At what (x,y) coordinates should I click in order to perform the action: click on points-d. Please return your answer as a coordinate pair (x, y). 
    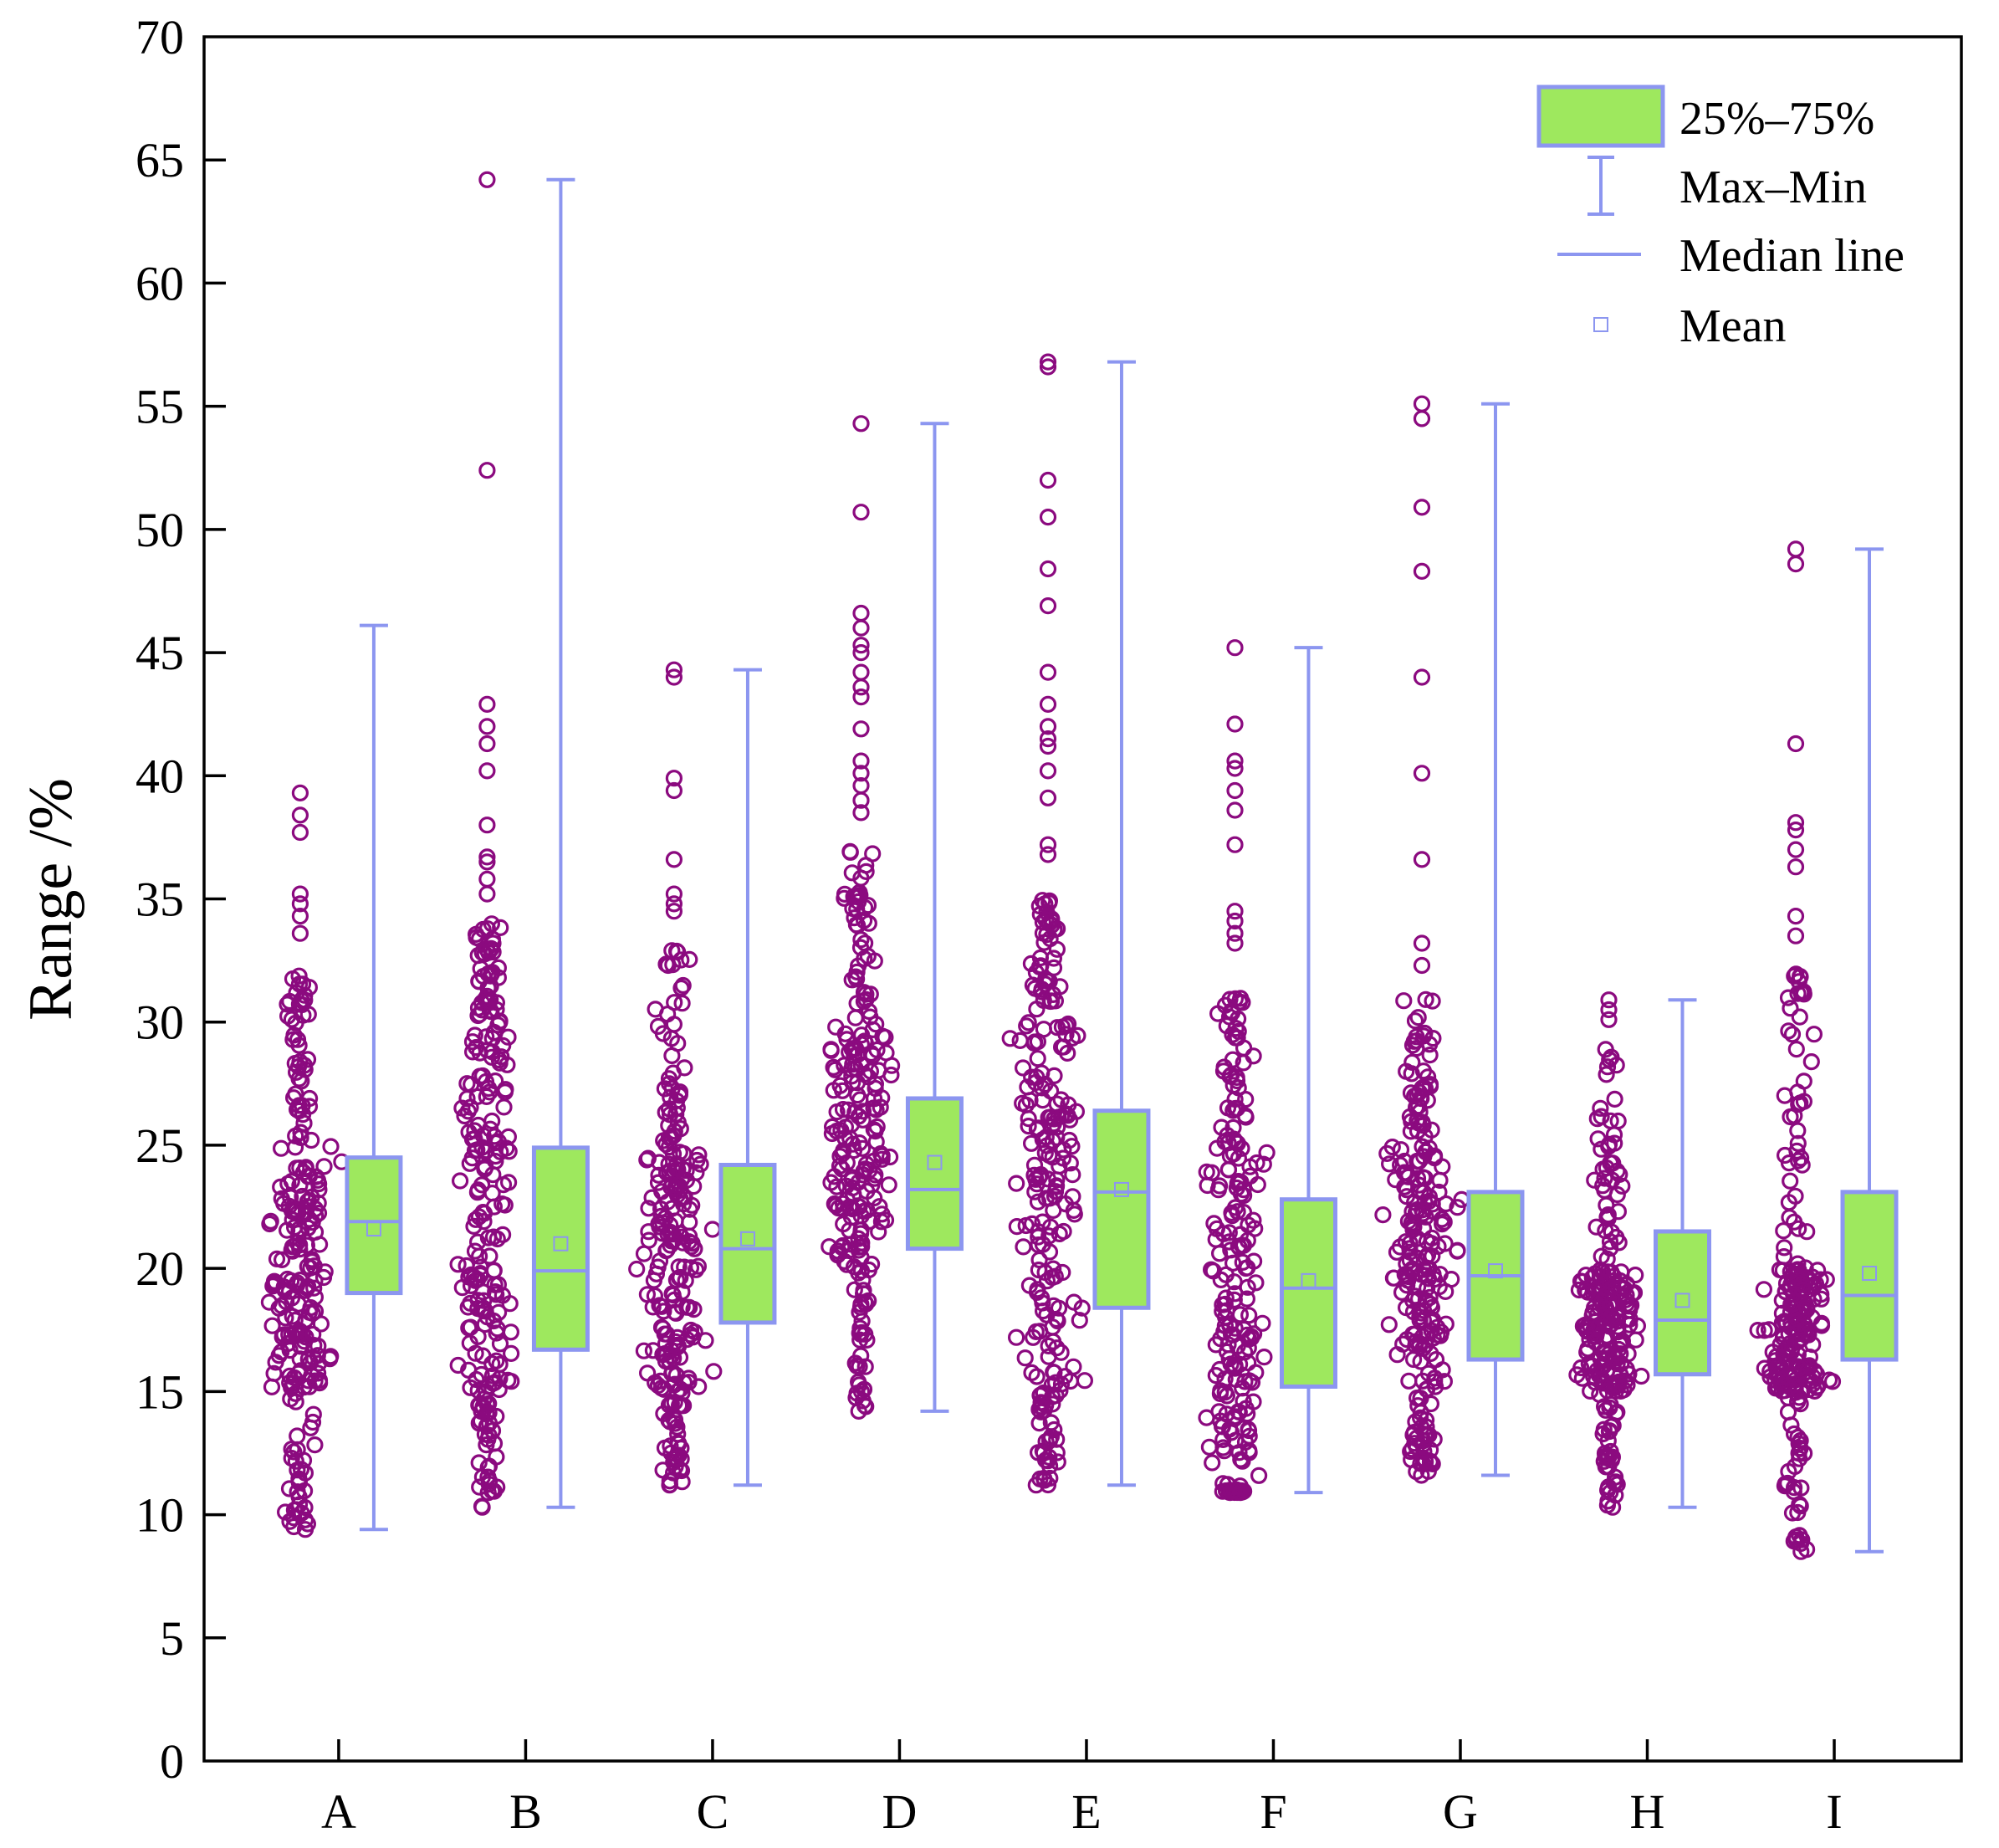
    Looking at the image, I should click on (861, 918).